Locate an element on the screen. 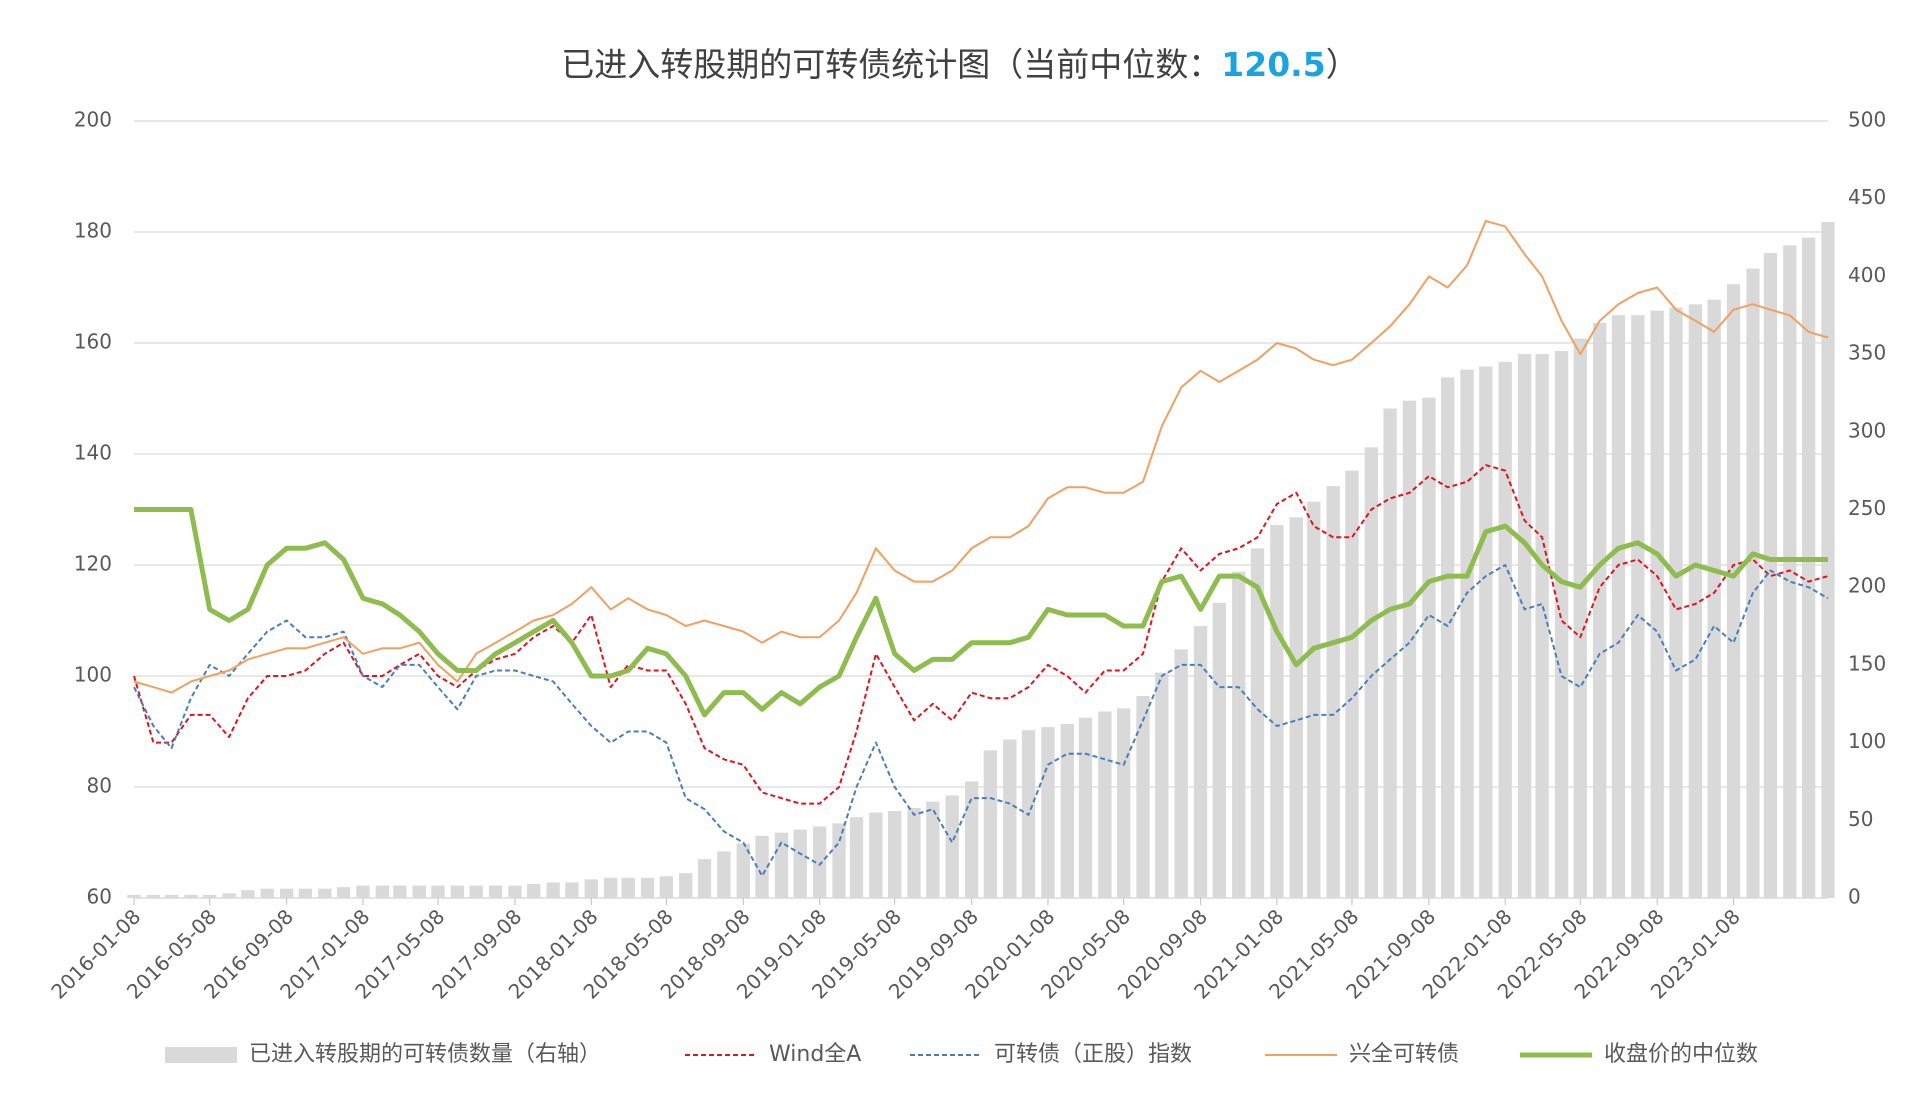 This screenshot has width=1920, height=1106. y2-tick-label: 50 is located at coordinates (1860, 819).